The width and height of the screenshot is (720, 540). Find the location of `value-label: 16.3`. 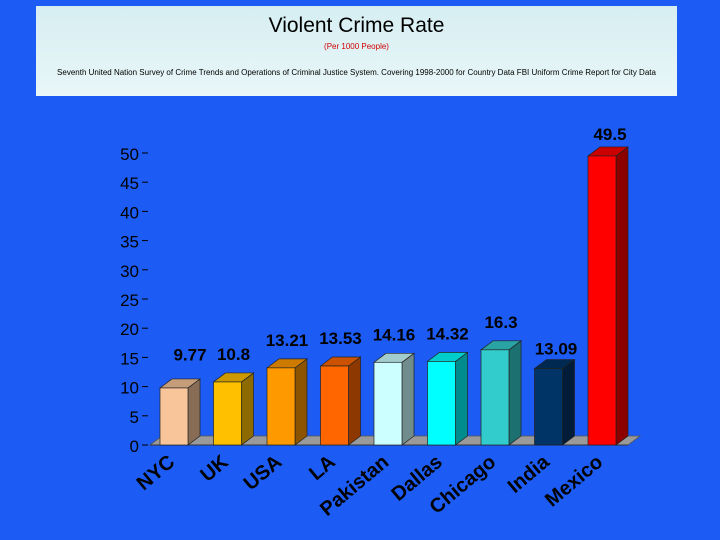

value-label: 16.3 is located at coordinates (500, 322).